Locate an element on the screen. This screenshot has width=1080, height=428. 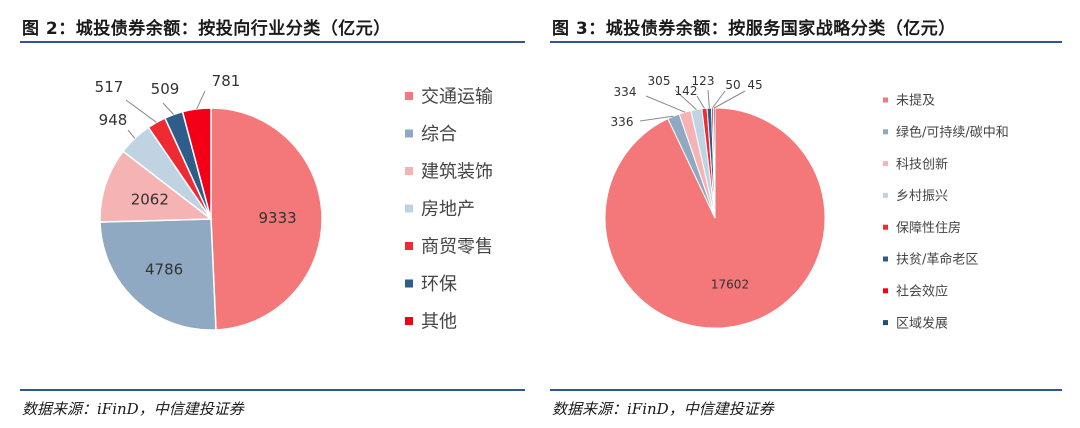
chart2-legend-label-7: 区域发展 is located at coordinates (922, 323).